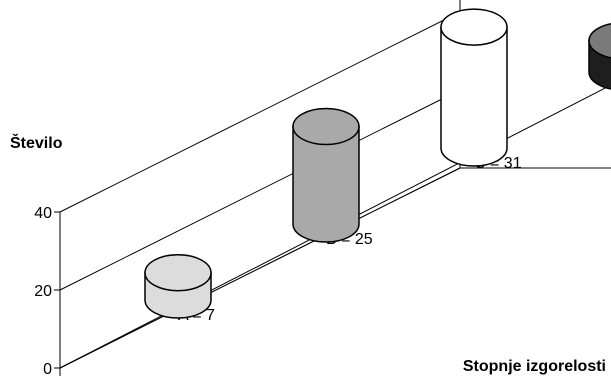 The height and width of the screenshot is (377, 611). Describe the element at coordinates (534, 366) in the screenshot. I see `x-axis-label: Stopnje izgorelosti` at that location.